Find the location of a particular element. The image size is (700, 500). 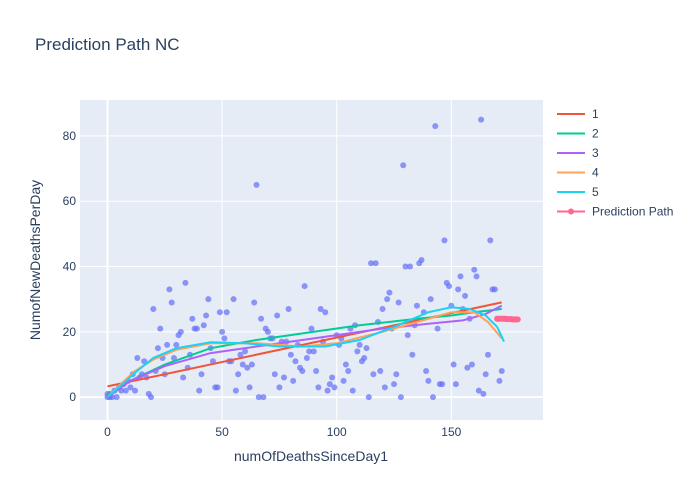

legend: 1 2 3 4 5 Prediction Path is located at coordinates (615, 163).